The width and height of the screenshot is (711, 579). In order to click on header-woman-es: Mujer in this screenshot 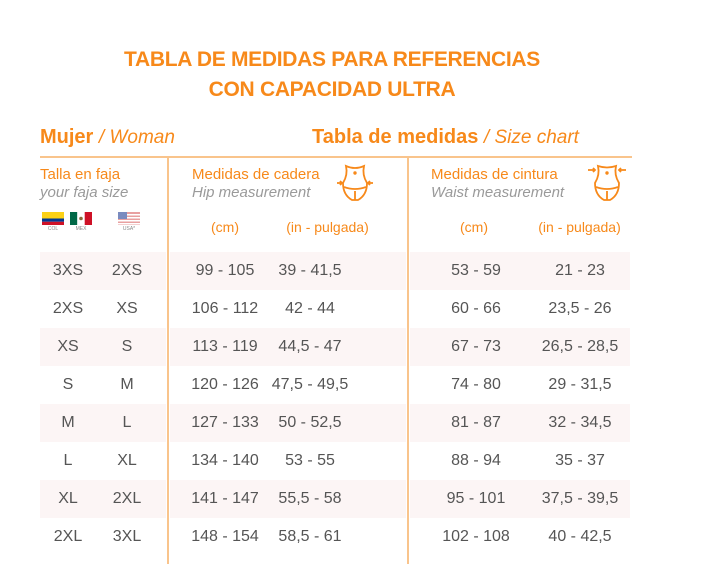, I will do `click(67, 137)`.